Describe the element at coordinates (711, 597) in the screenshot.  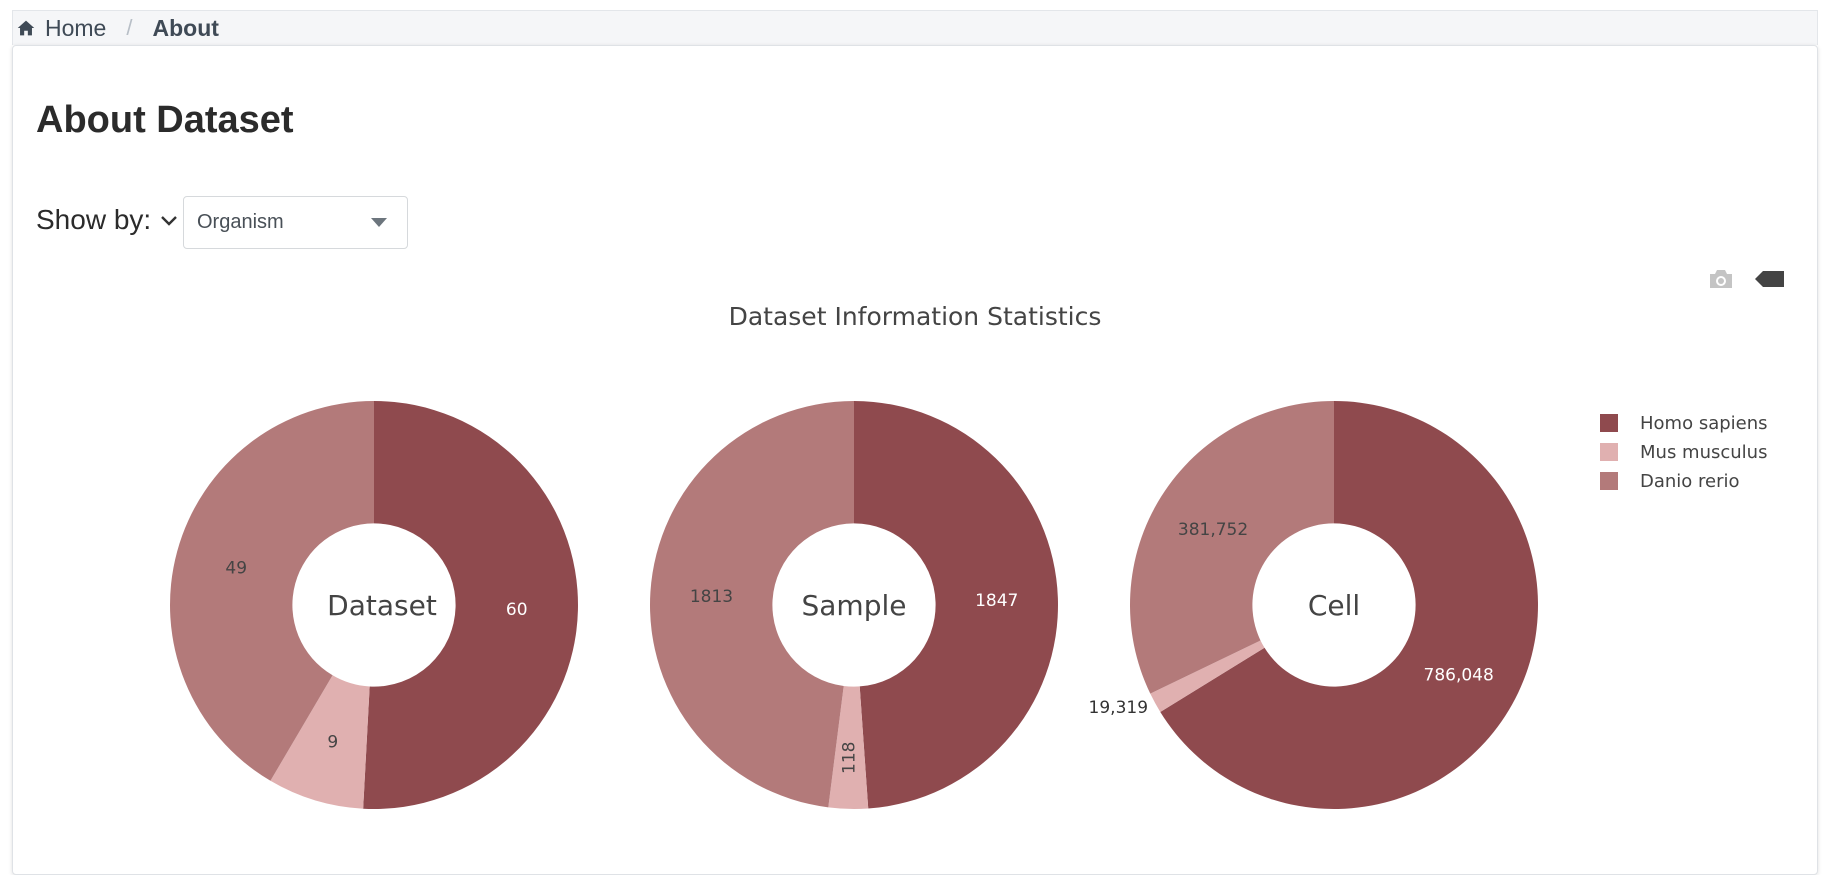
I see `slice-label-sample-2: 1813` at that location.